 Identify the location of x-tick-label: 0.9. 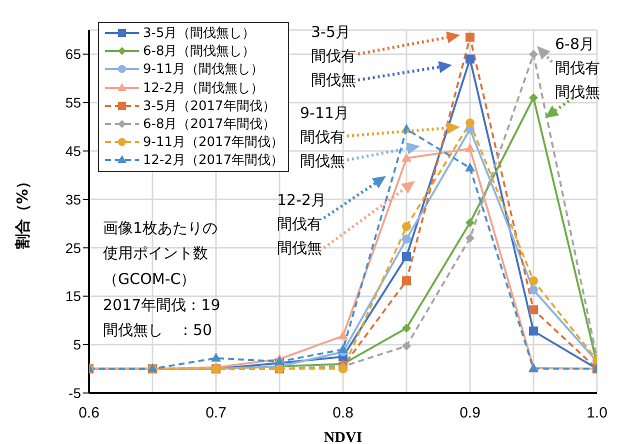
(470, 413).